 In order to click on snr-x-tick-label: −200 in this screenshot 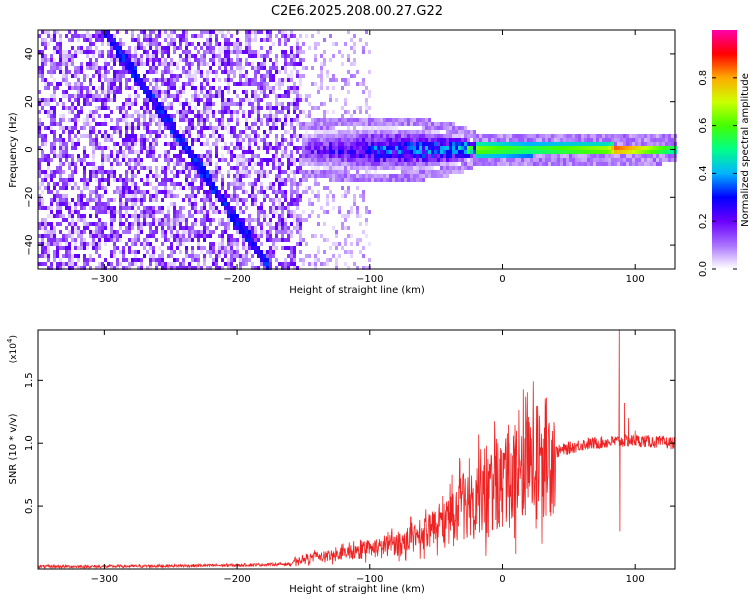, I will do `click(236, 579)`.